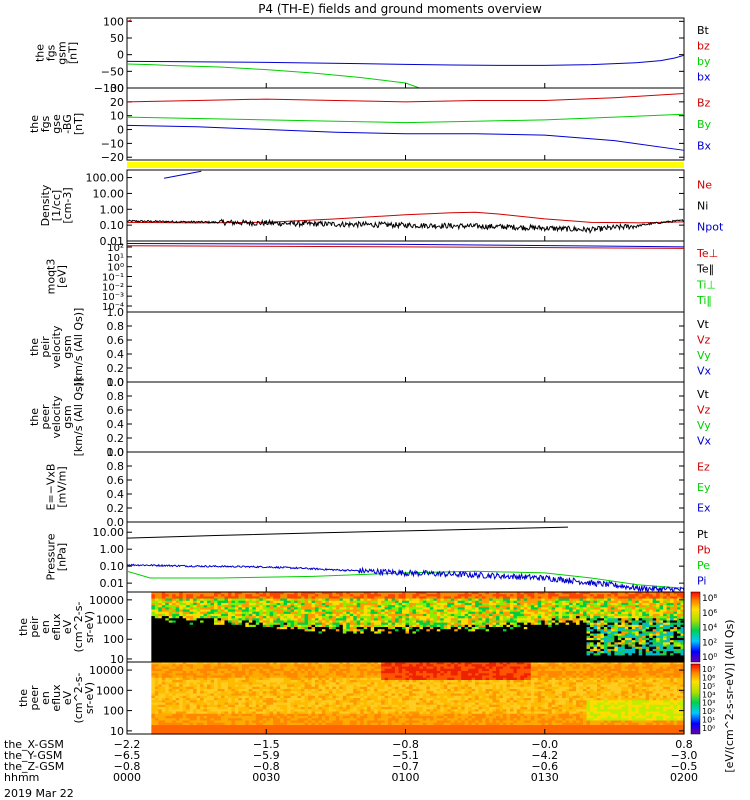 This screenshot has height=800, width=750. What do you see at coordinates (405, 579) in the screenshot?
I see `series-Pe` at bounding box center [405, 579].